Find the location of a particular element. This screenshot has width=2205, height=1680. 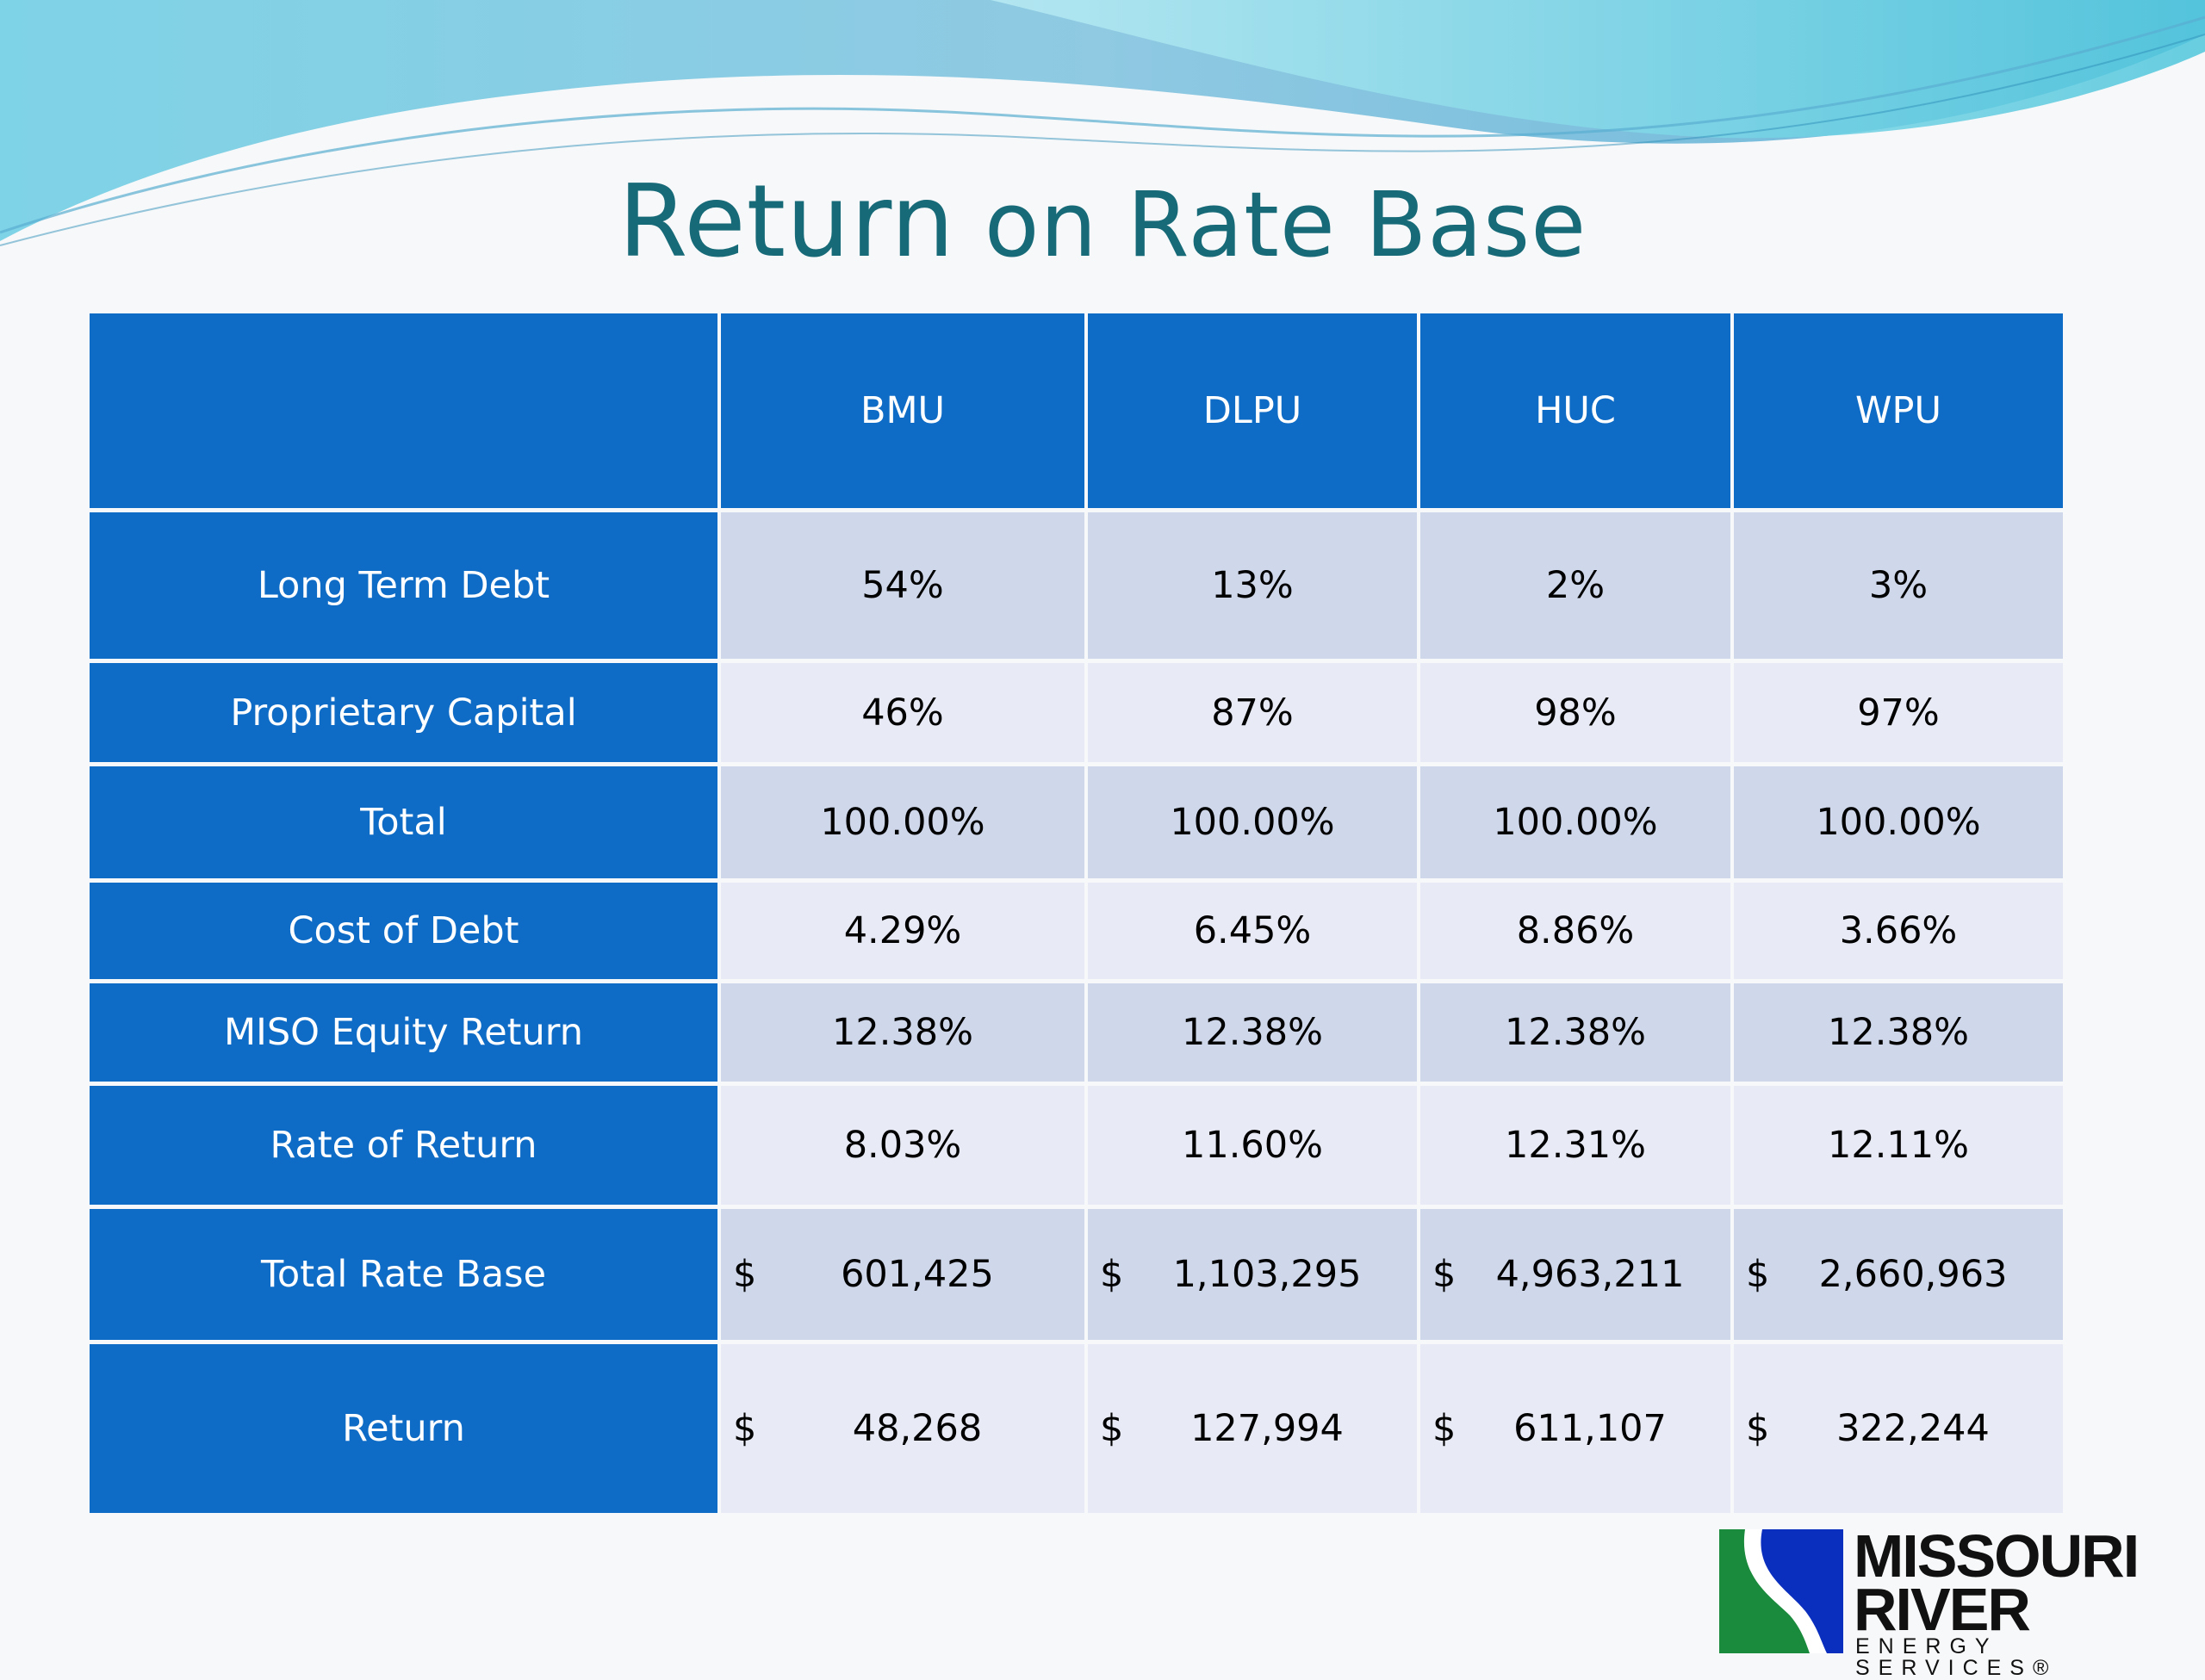

table-cell: $322,244 is located at coordinates (1898, 1429).